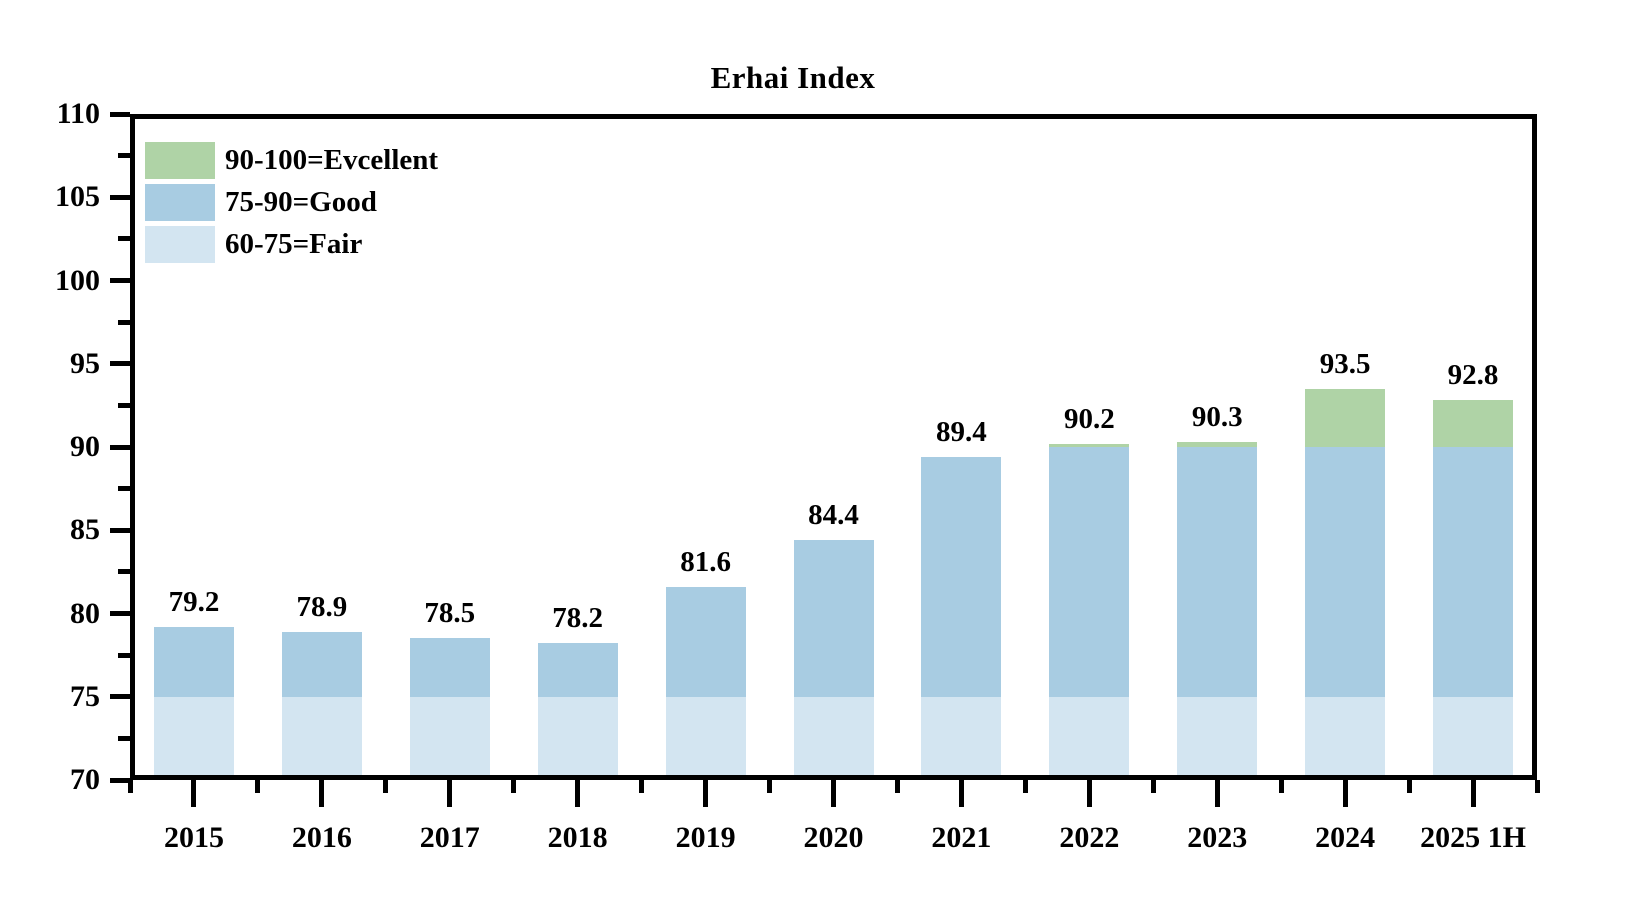  What do you see at coordinates (78, 113) in the screenshot?
I see `y-axis-label: 110` at bounding box center [78, 113].